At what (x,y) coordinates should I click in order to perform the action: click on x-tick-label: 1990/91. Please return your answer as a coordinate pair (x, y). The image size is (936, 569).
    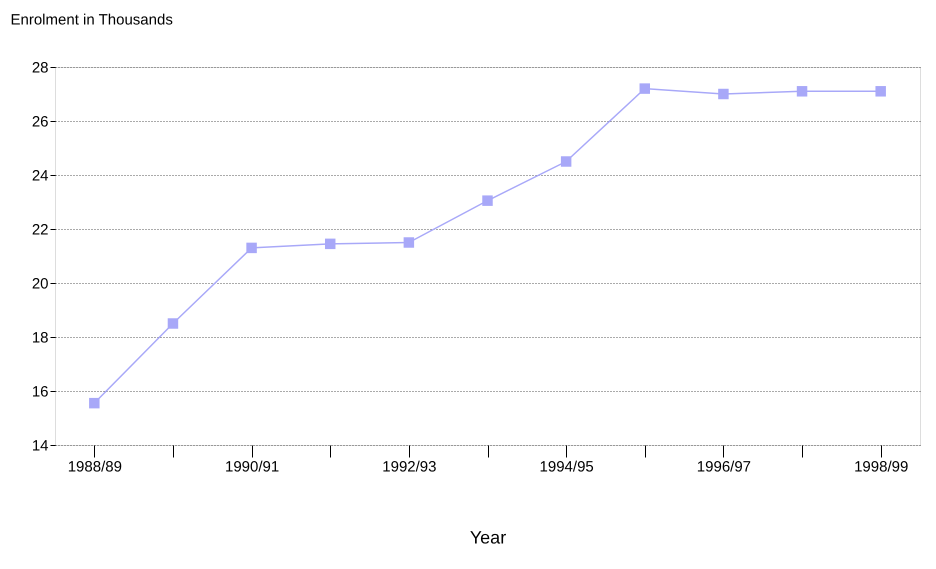
    Looking at the image, I should click on (252, 467).